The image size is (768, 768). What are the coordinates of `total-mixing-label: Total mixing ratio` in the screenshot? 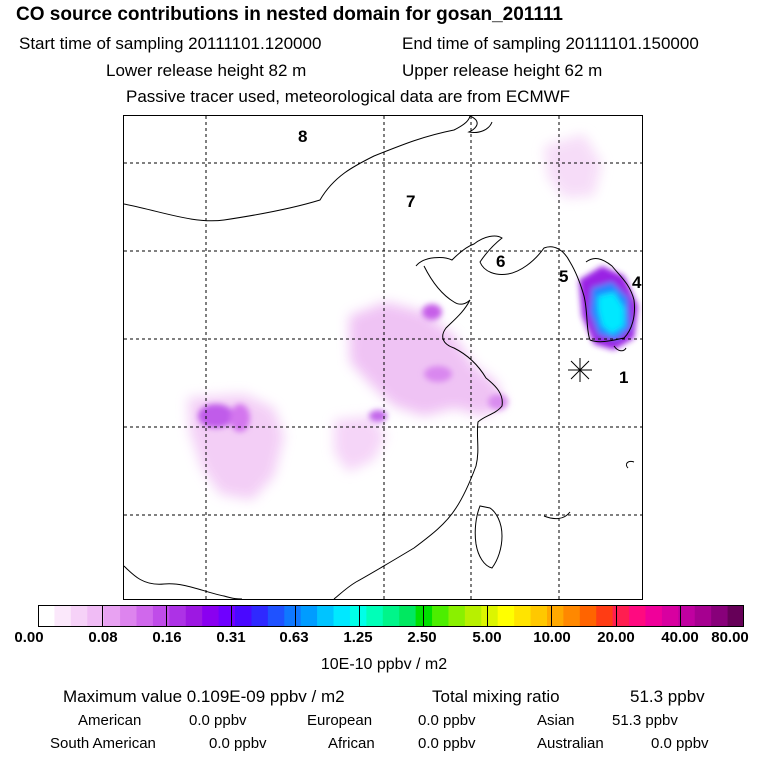 It's located at (496, 696).